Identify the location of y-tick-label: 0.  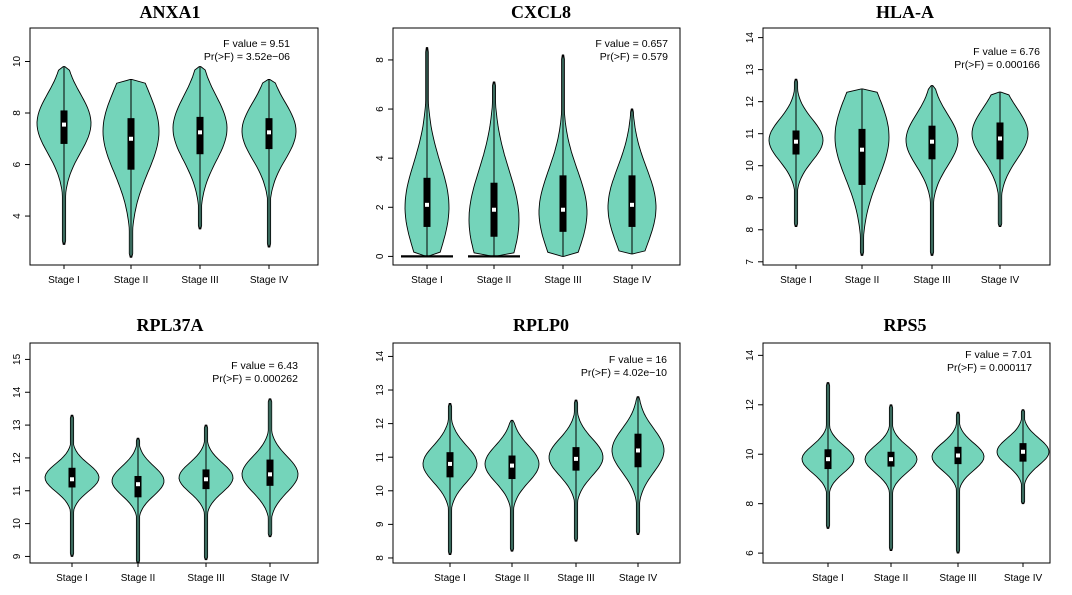
(380, 256).